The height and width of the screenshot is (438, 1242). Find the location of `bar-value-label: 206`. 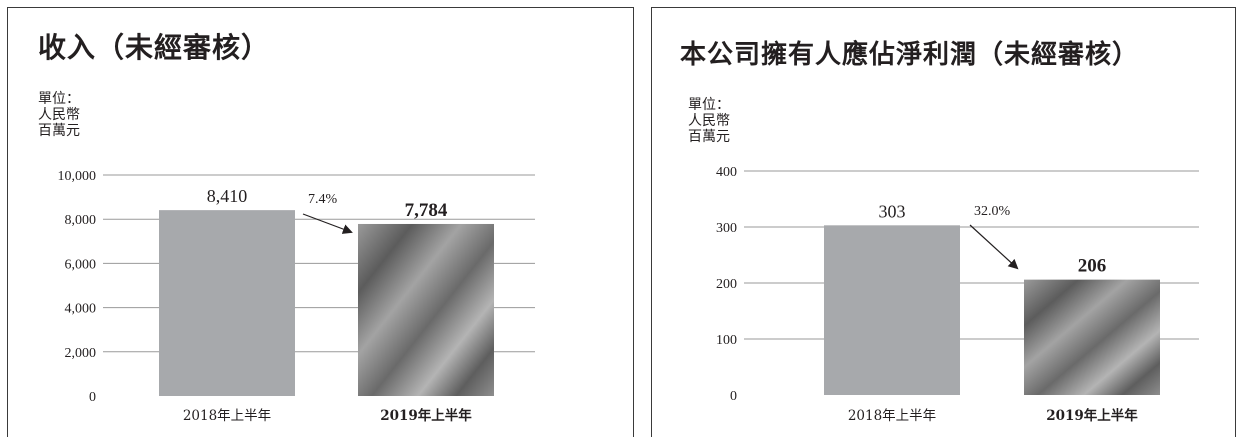

bar-value-label: 206 is located at coordinates (1092, 266).